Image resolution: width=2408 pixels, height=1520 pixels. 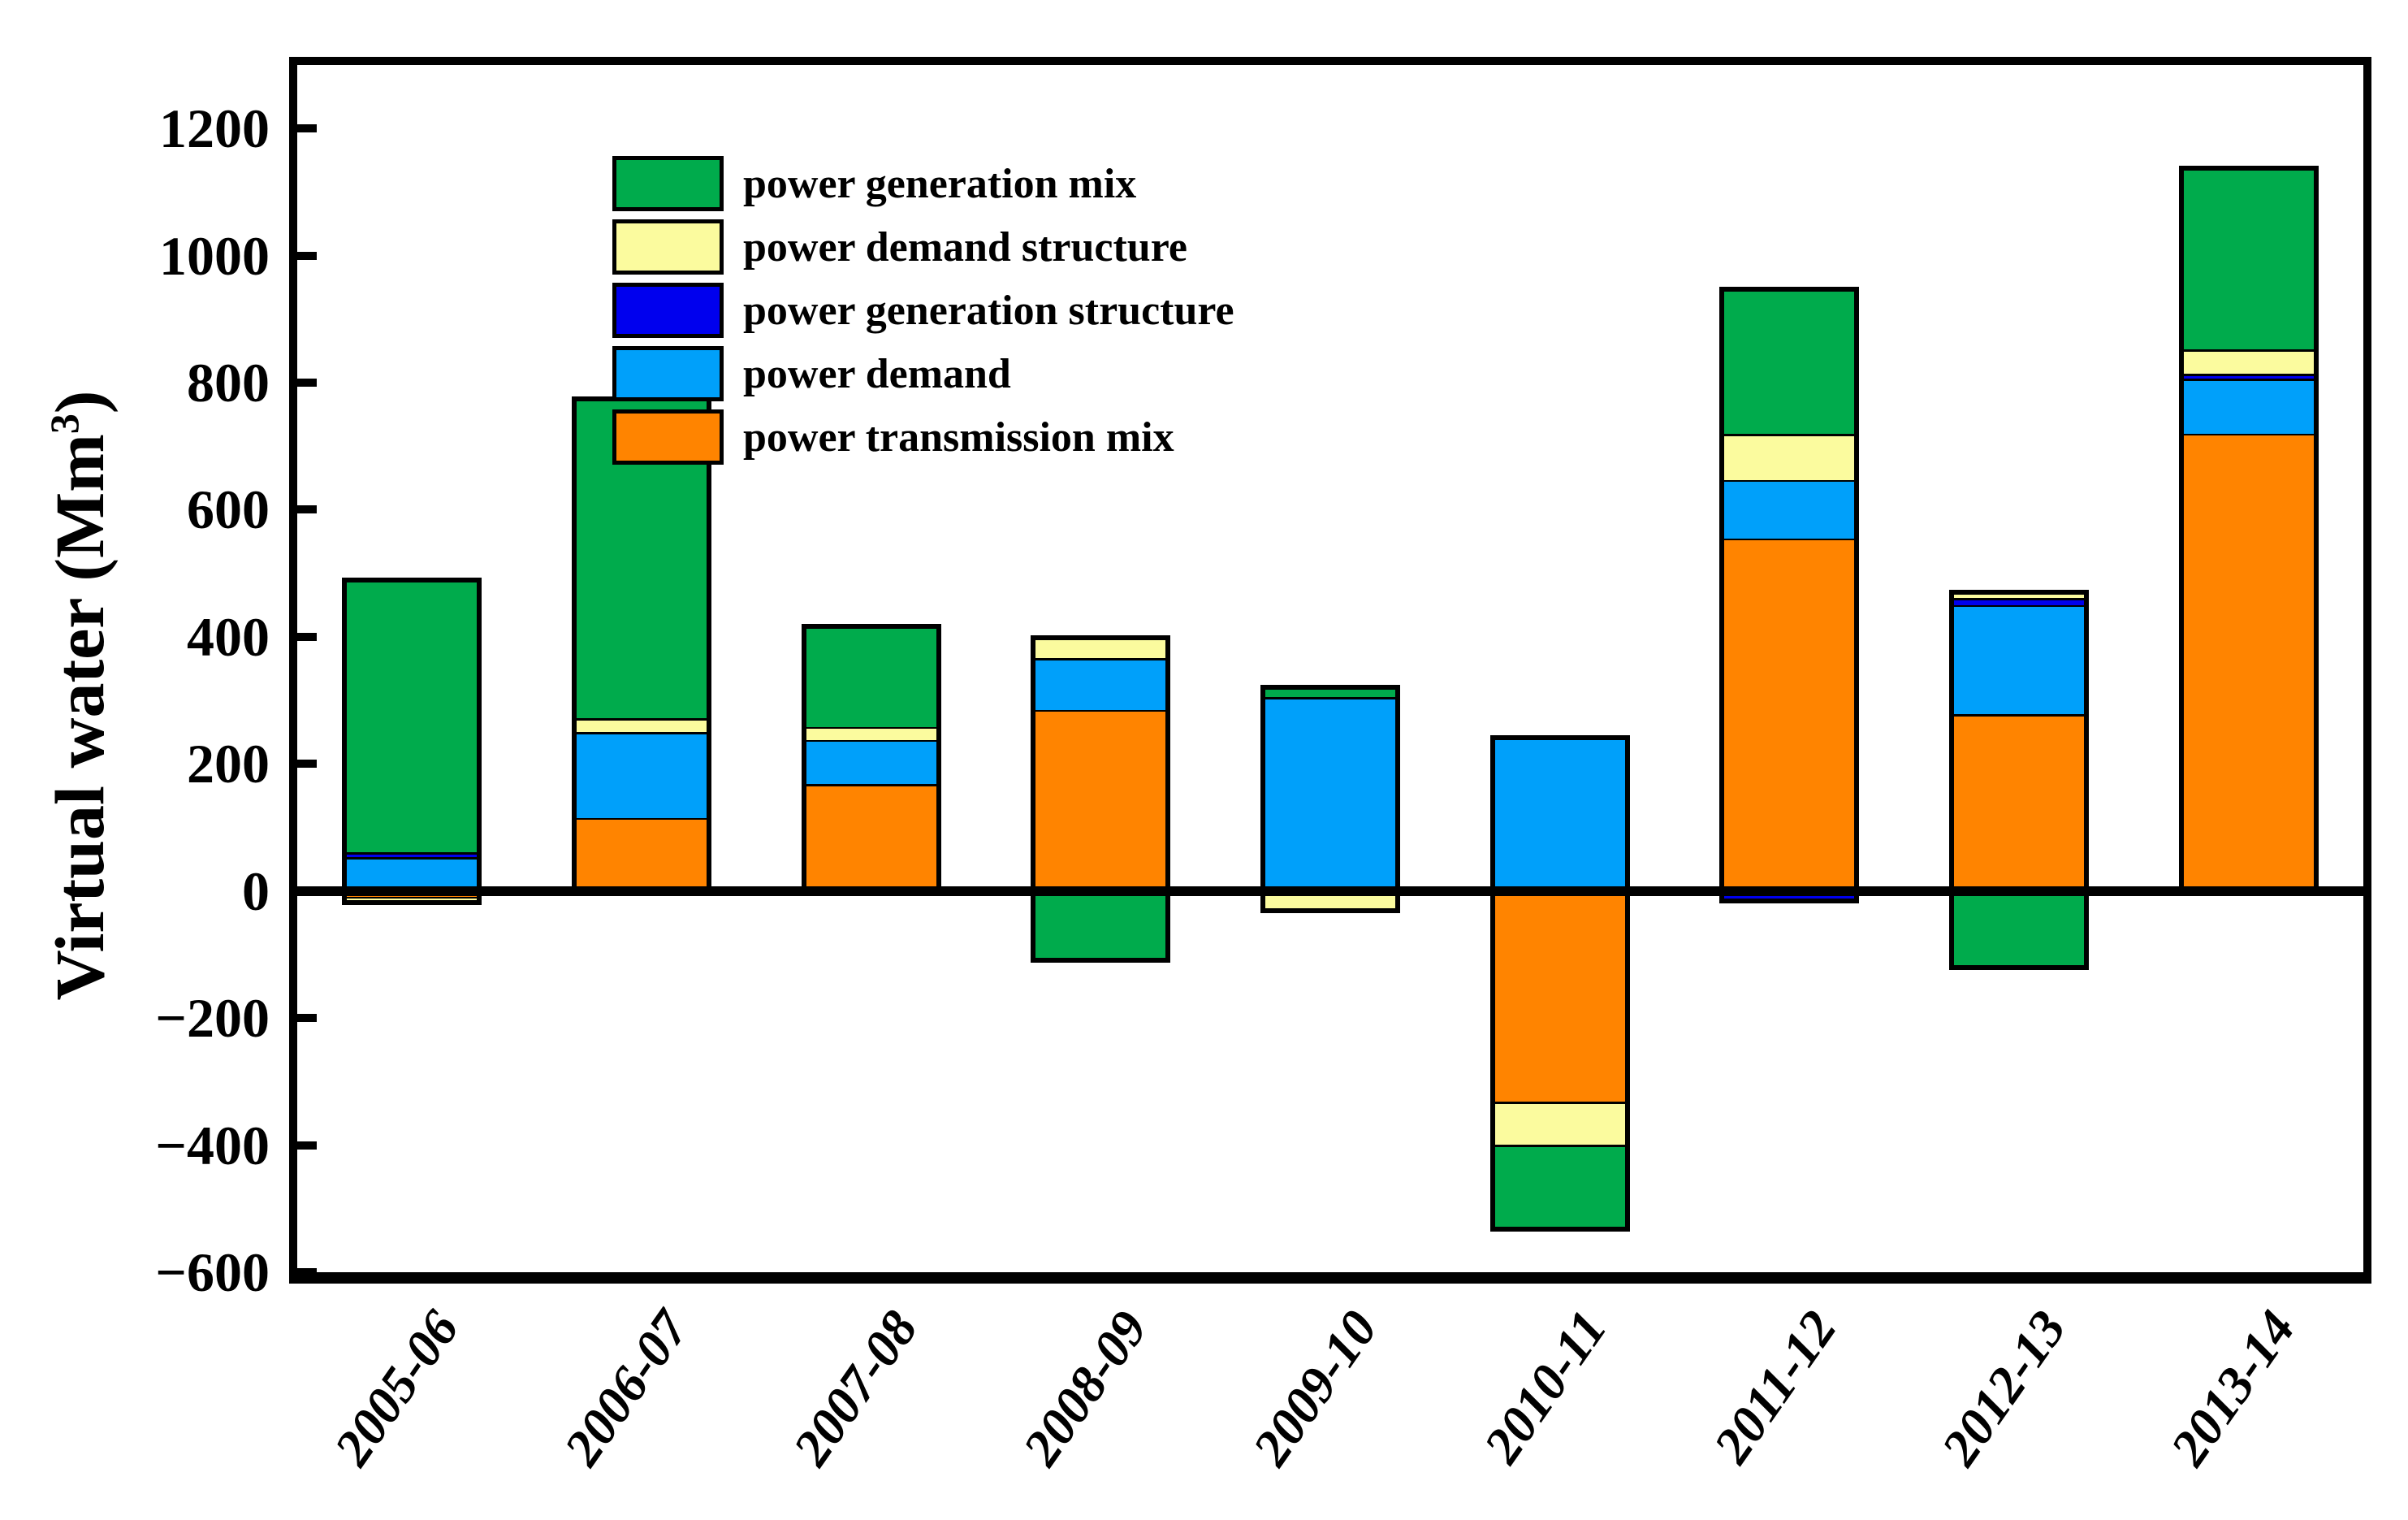 What do you see at coordinates (988, 311) in the screenshot?
I see `legend-label: power generation structure` at bounding box center [988, 311].